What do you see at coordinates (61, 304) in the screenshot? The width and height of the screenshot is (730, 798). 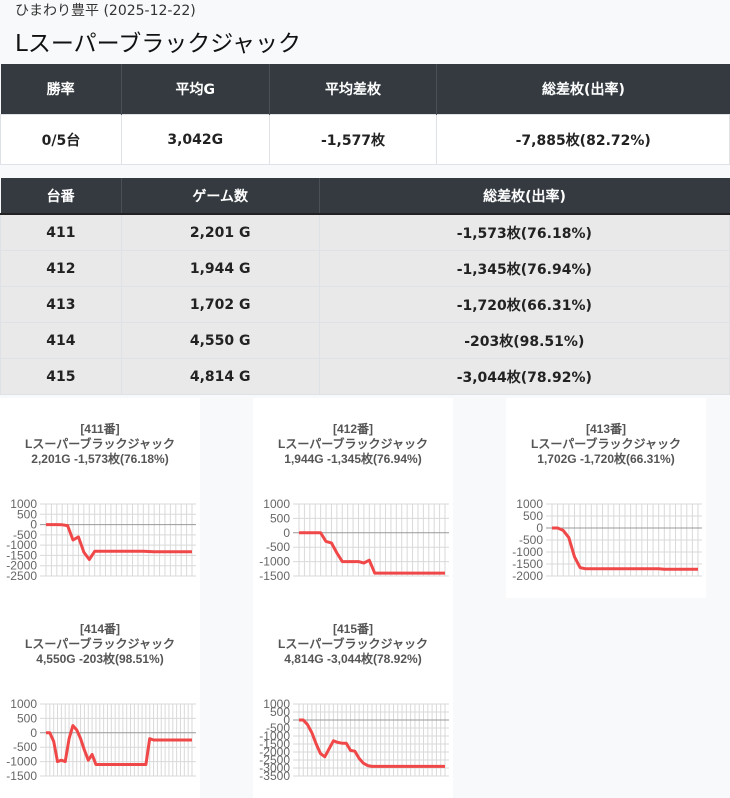 I see `machine-number: 413` at bounding box center [61, 304].